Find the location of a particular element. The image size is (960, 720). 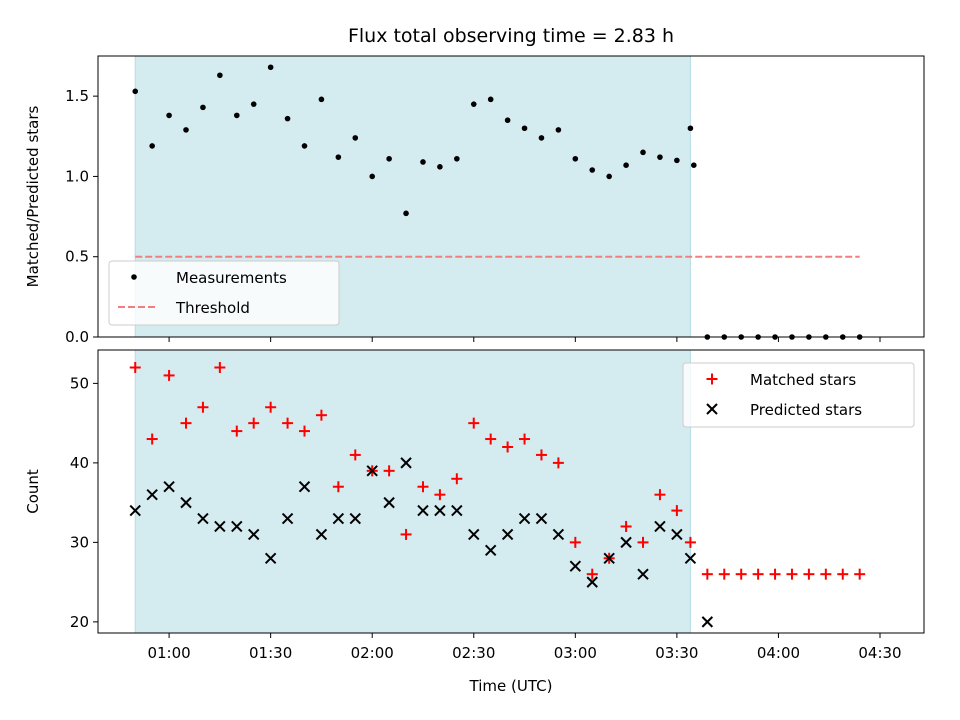

y-tick-label: 30 is located at coordinates (79, 542).